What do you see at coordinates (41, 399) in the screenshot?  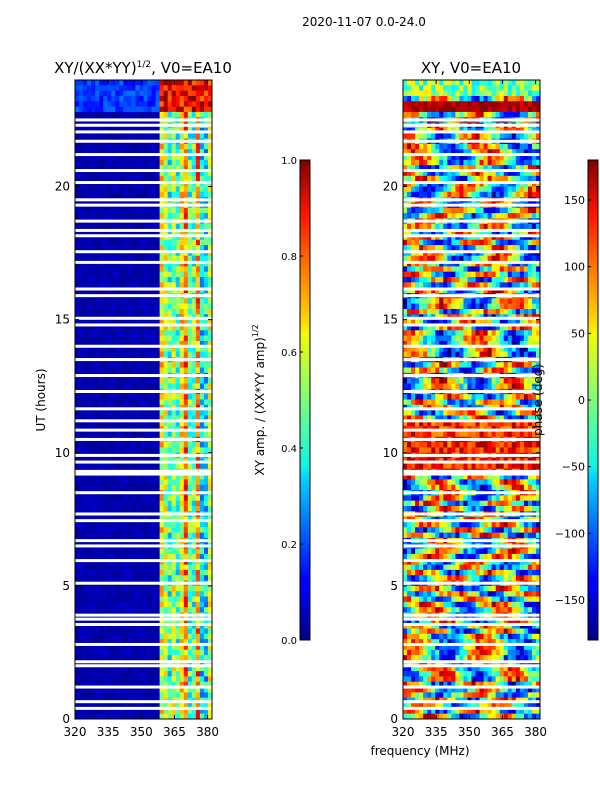 I see `y-axis-label: UT (hours)` at bounding box center [41, 399].